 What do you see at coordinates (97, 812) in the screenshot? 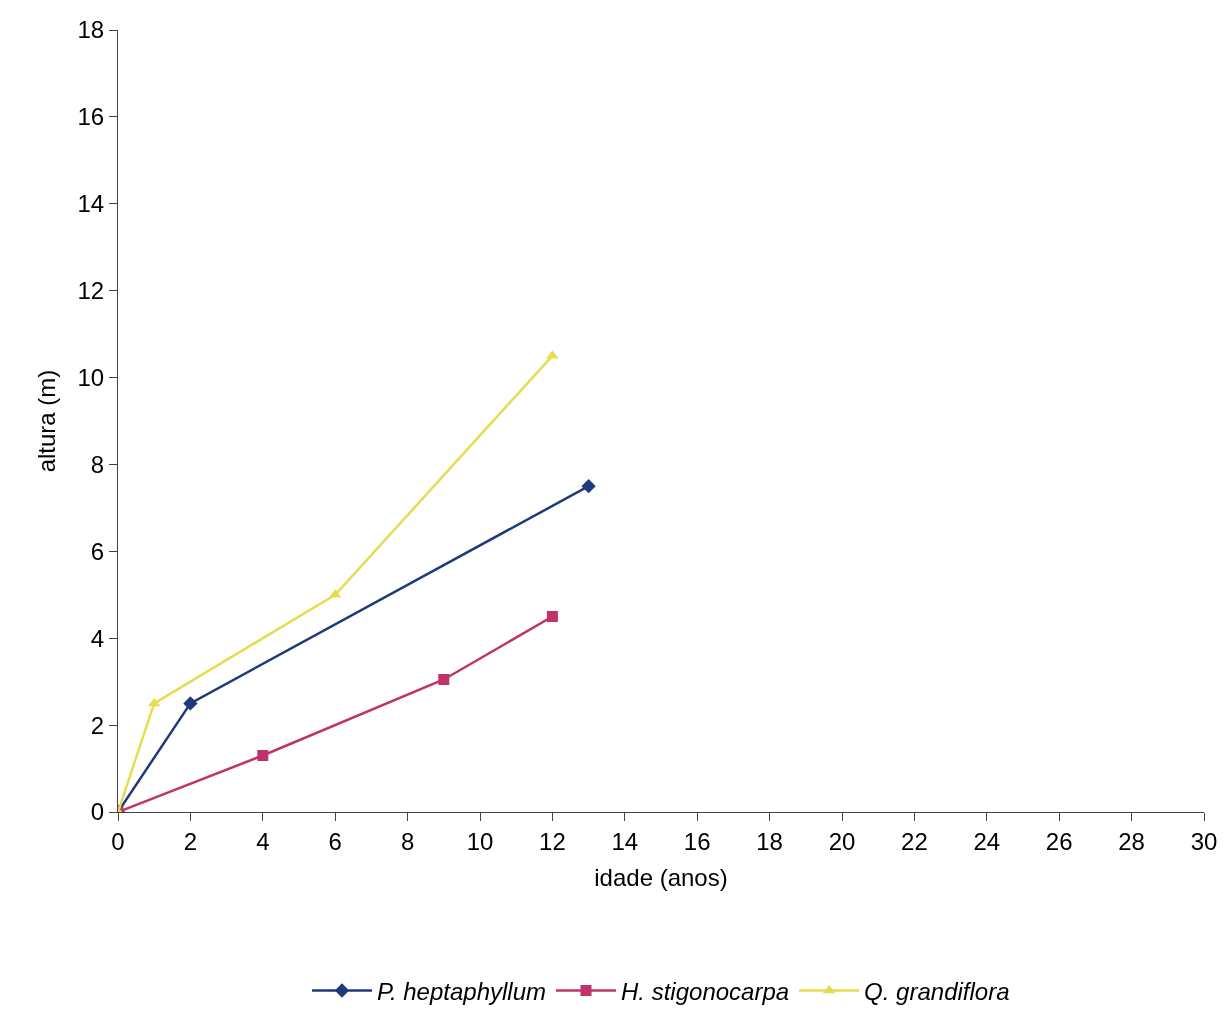
I see `y-tick-label: 0` at bounding box center [97, 812].